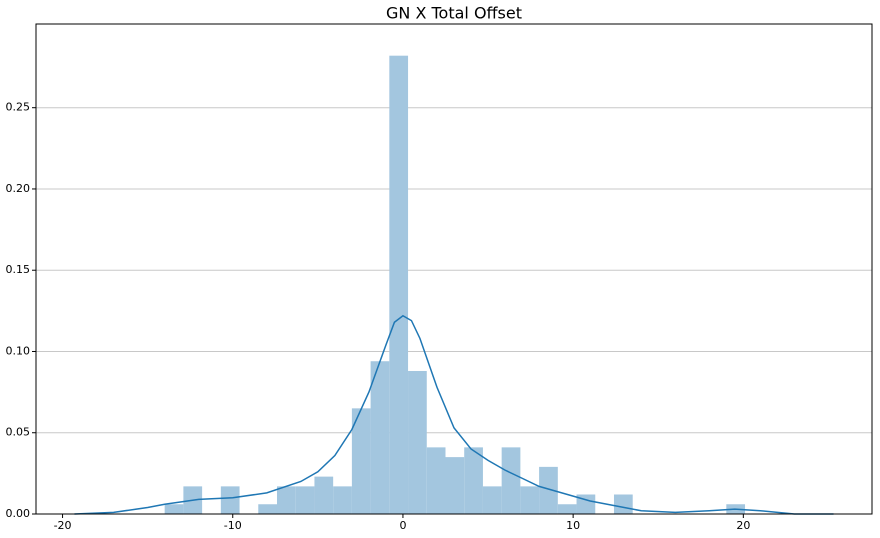 The image size is (880, 538). What do you see at coordinates (18, 513) in the screenshot?
I see `y-tick-label: 0.00` at bounding box center [18, 513].